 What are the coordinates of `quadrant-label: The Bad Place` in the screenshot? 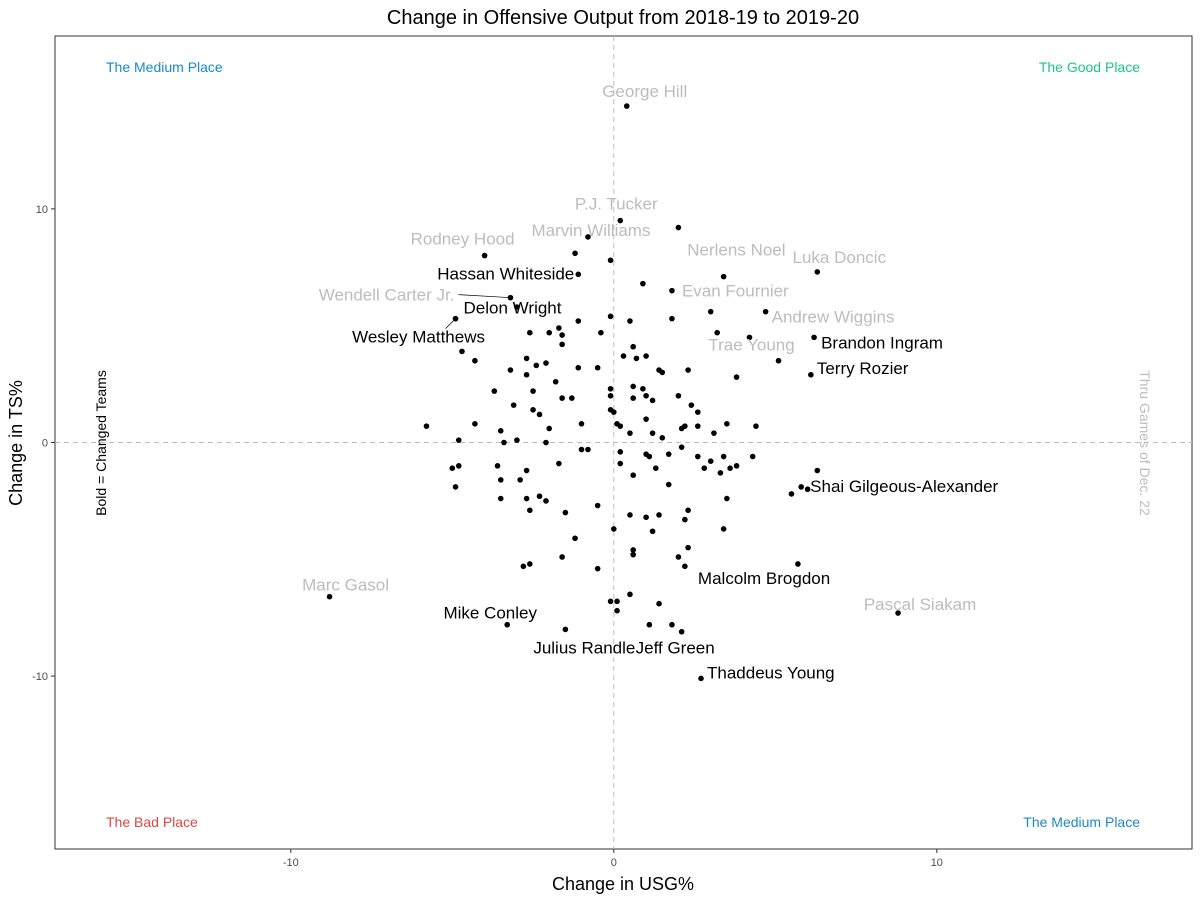 It's located at (152, 822).